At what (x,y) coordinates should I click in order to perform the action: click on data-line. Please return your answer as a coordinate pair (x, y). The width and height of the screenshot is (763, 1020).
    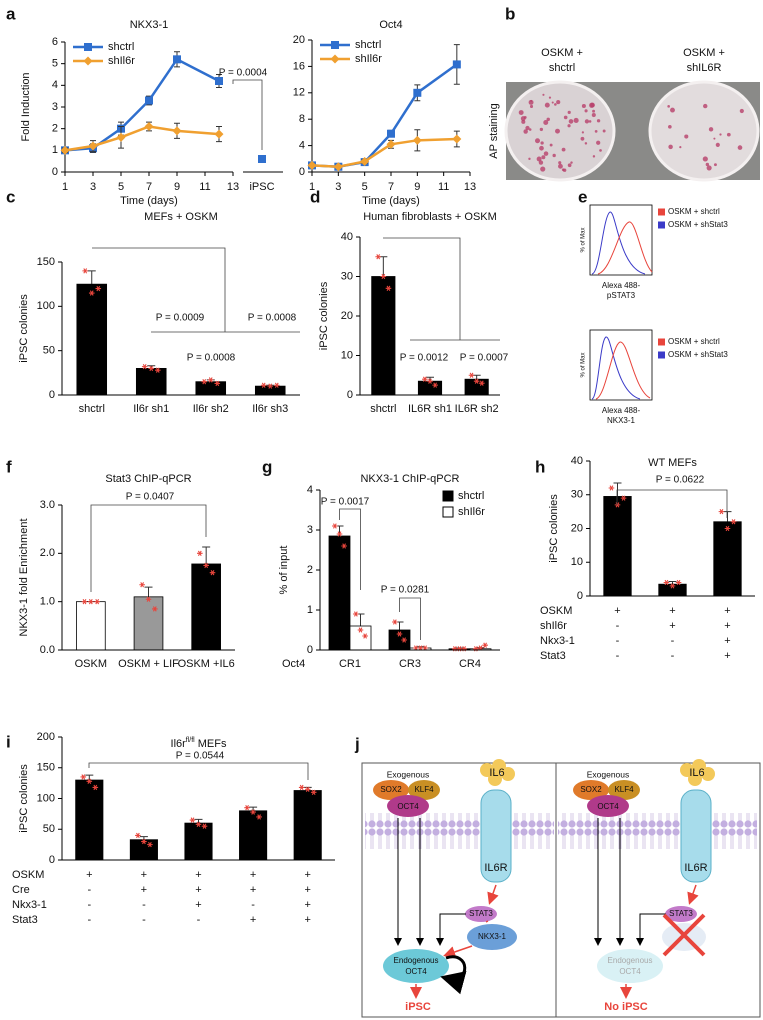
    Looking at the image, I should click on (384, 115).